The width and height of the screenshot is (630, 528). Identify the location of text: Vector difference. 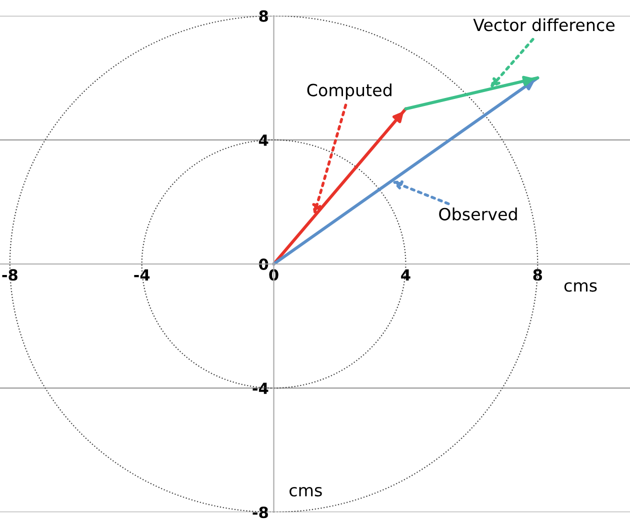
(544, 25).